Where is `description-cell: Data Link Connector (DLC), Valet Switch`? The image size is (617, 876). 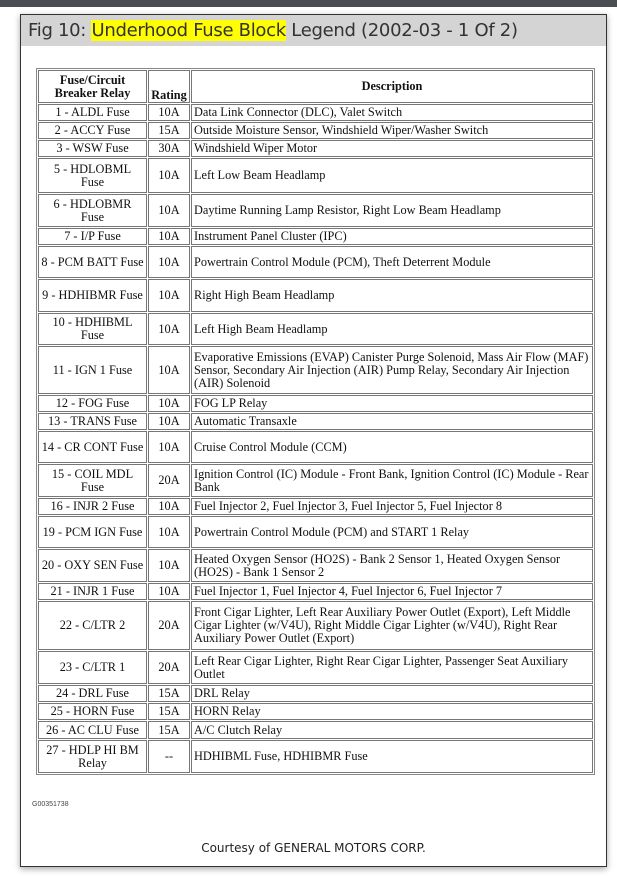 description-cell: Data Link Connector (DLC), Valet Switch is located at coordinates (392, 112).